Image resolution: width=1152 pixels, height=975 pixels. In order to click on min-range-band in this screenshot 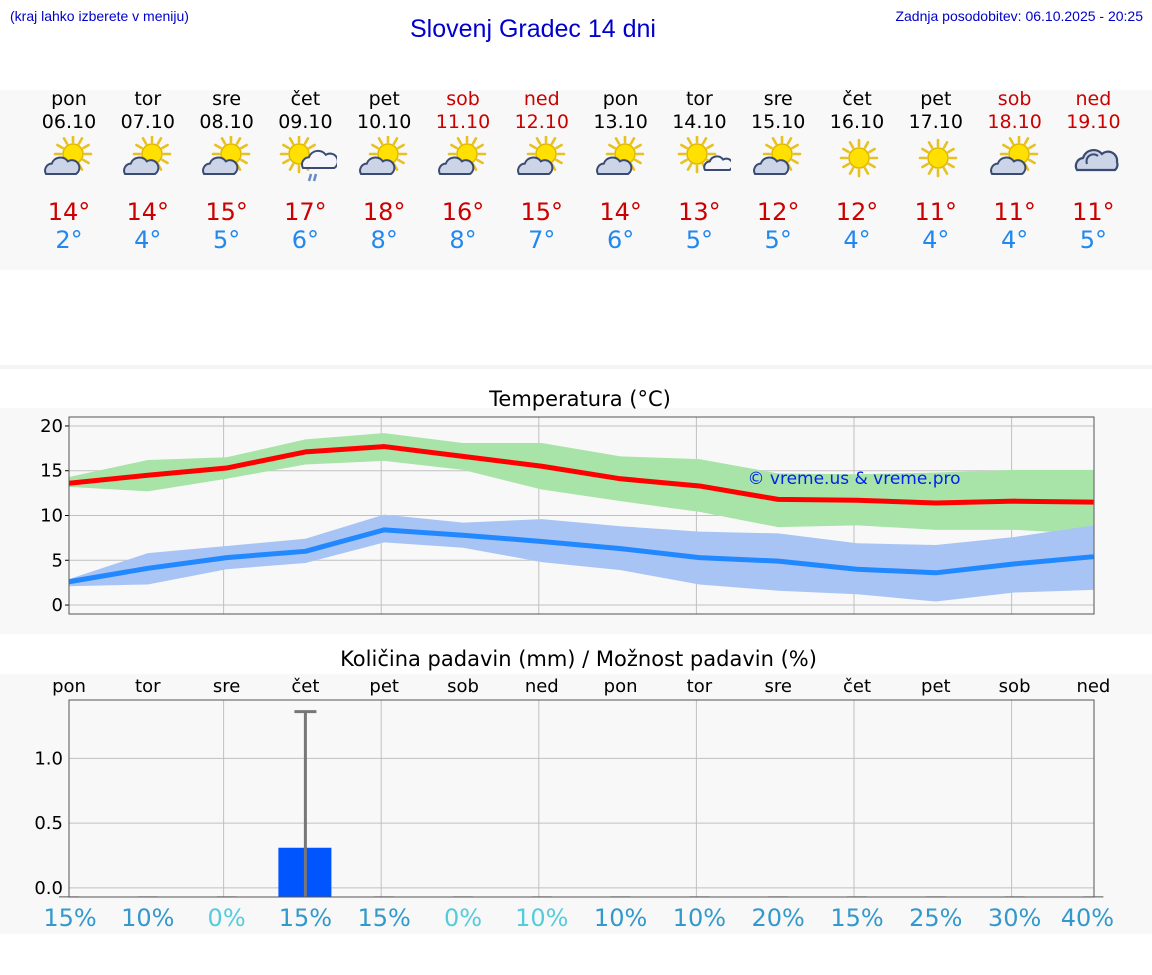, I will do `click(581, 558)`.